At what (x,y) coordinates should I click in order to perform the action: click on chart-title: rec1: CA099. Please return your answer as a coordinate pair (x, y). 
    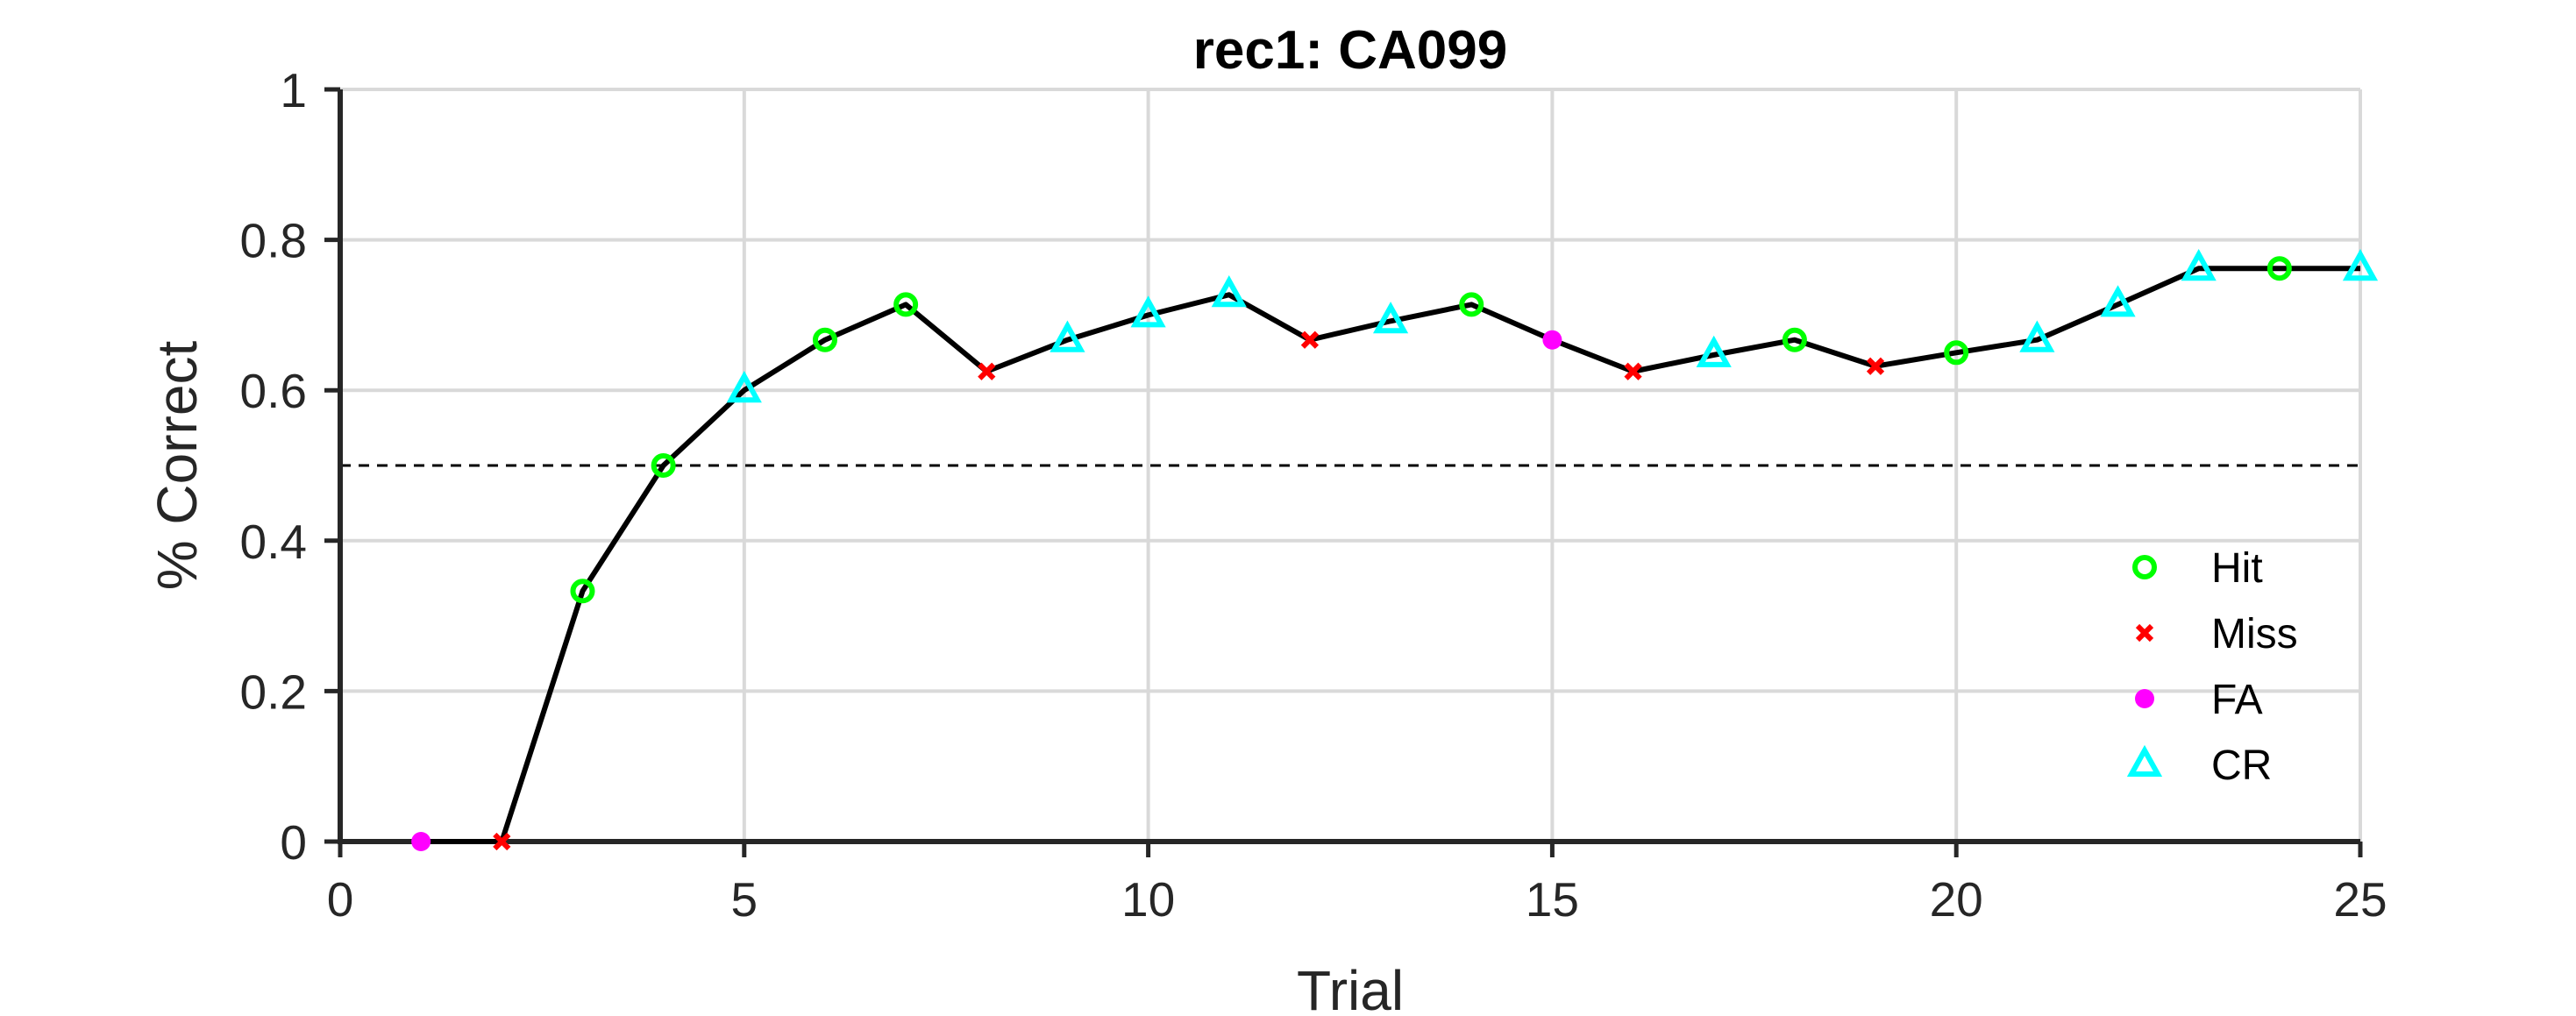
    Looking at the image, I should click on (1350, 50).